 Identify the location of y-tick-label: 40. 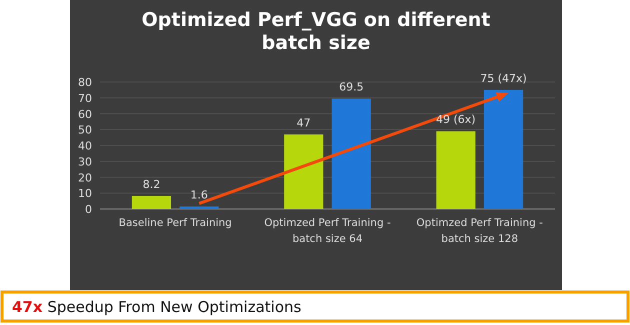
(85, 146).